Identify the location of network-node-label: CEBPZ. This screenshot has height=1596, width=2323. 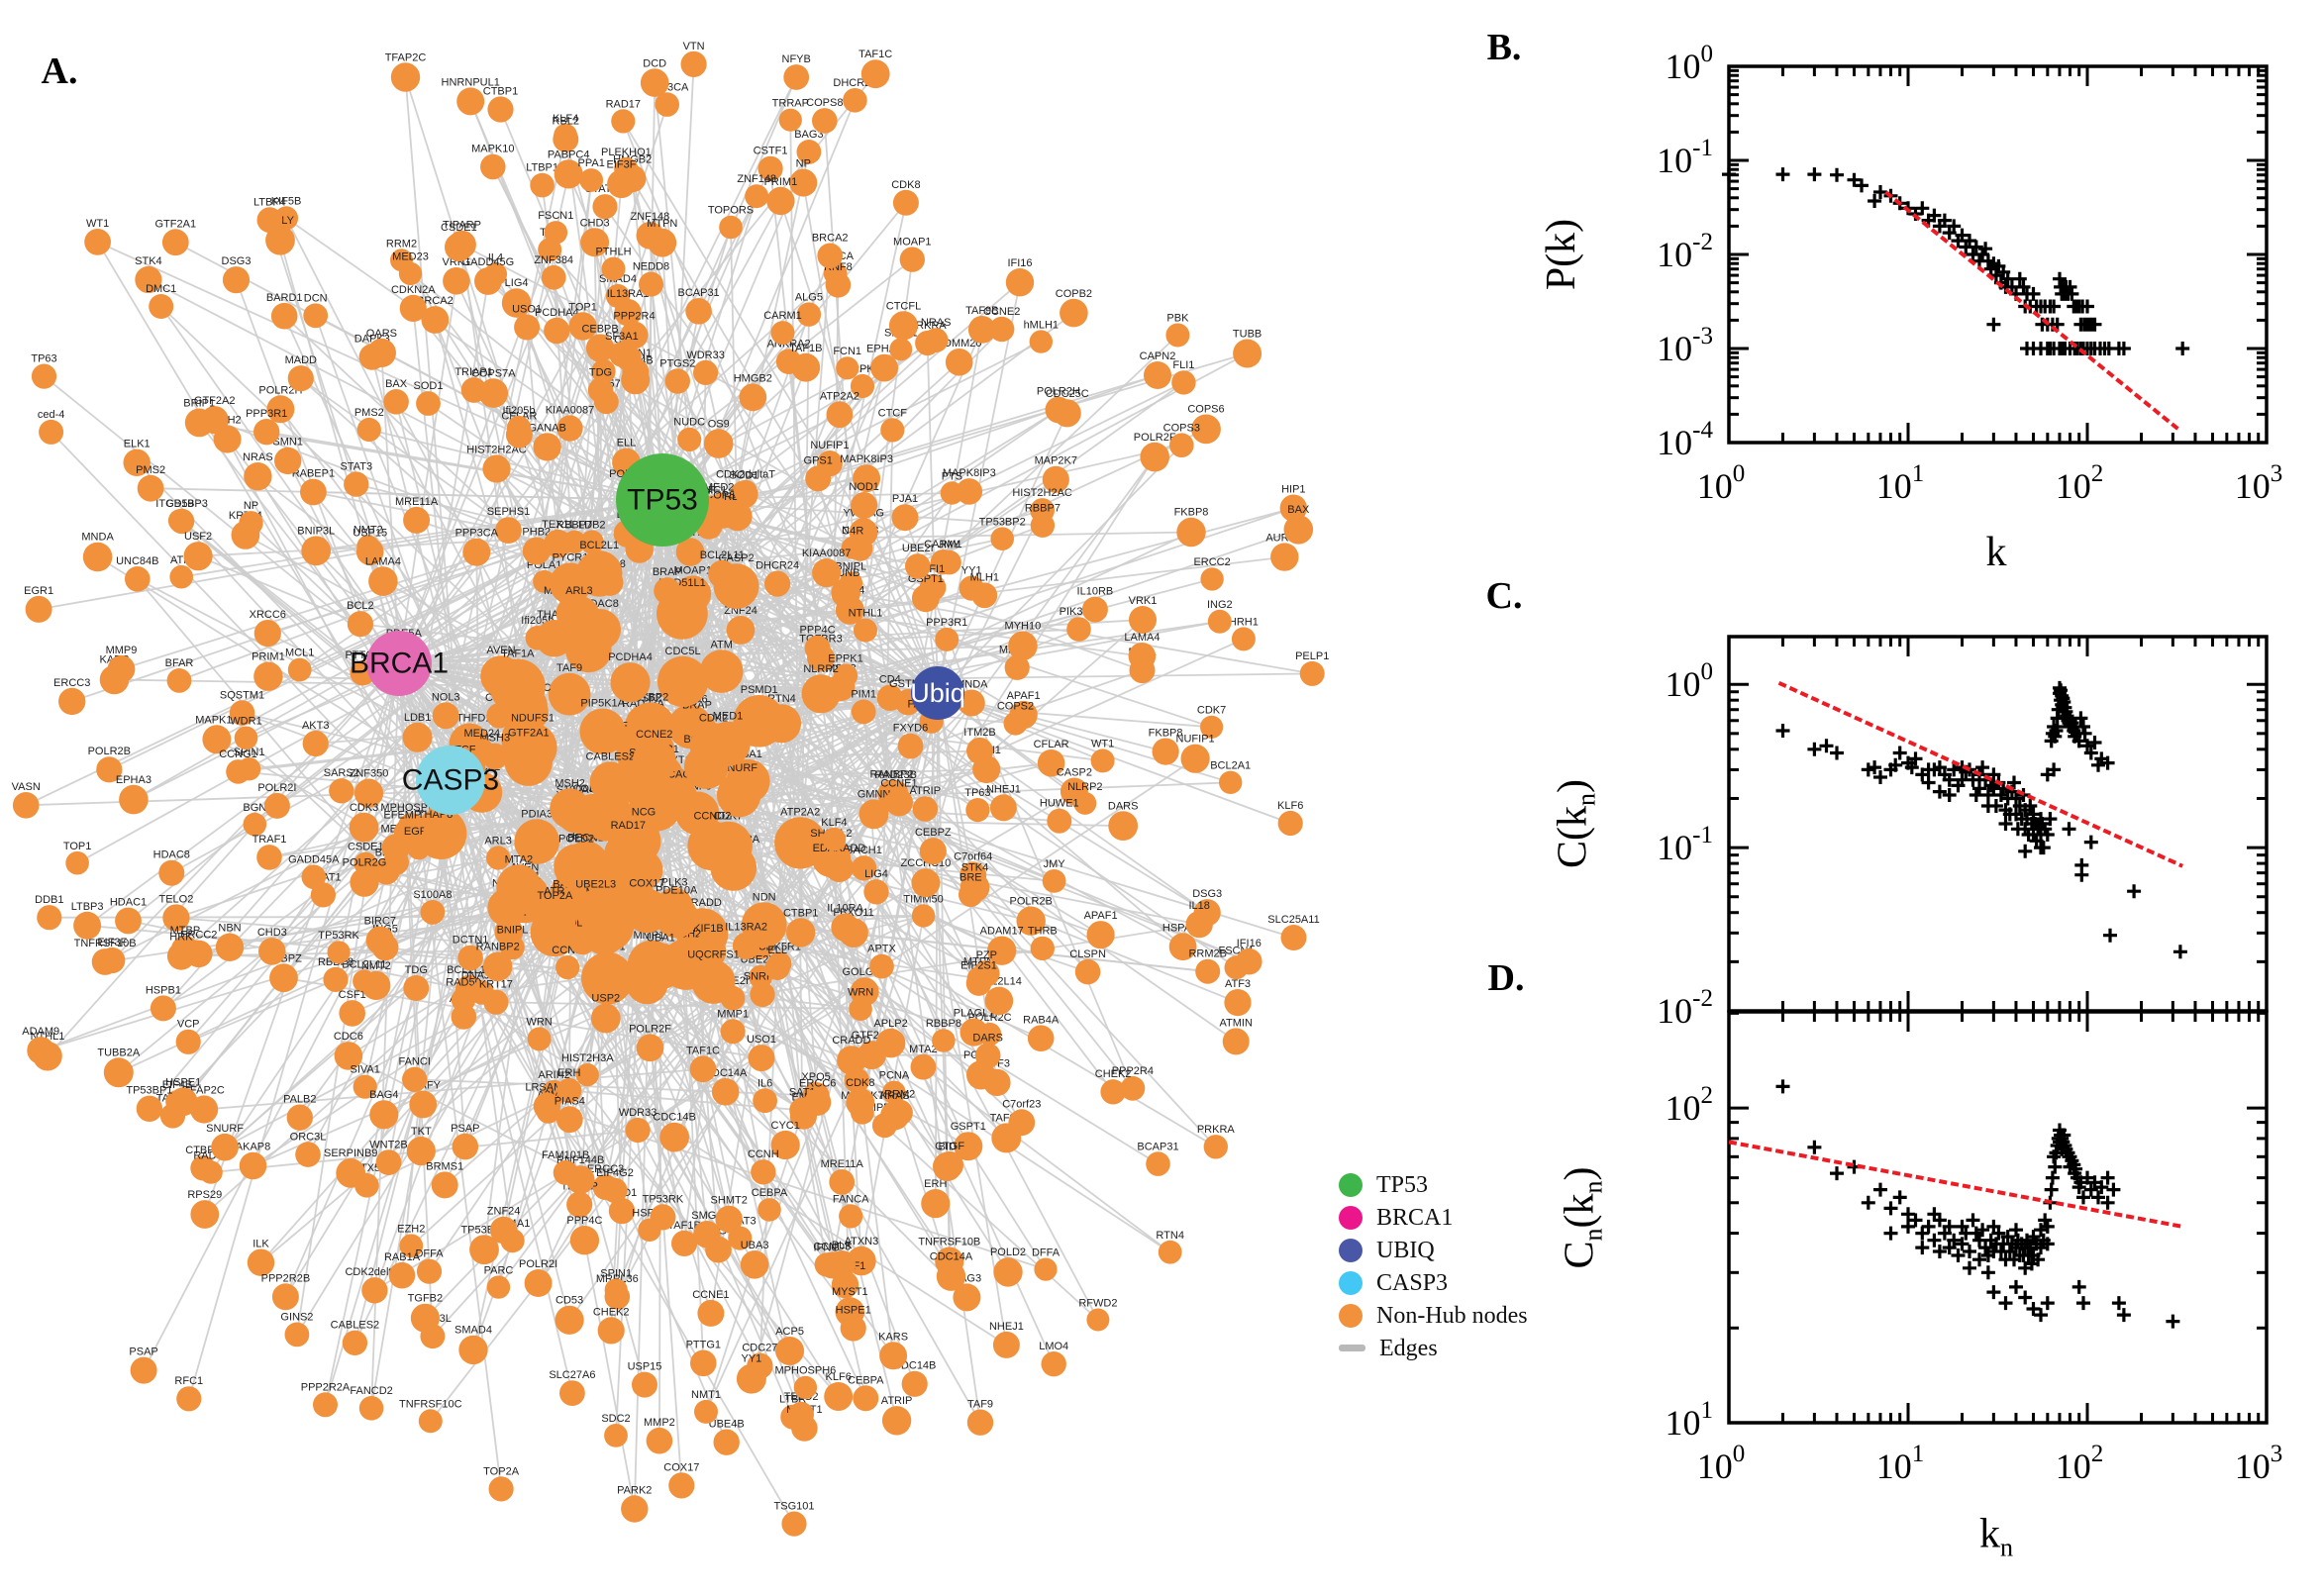
(933, 833).